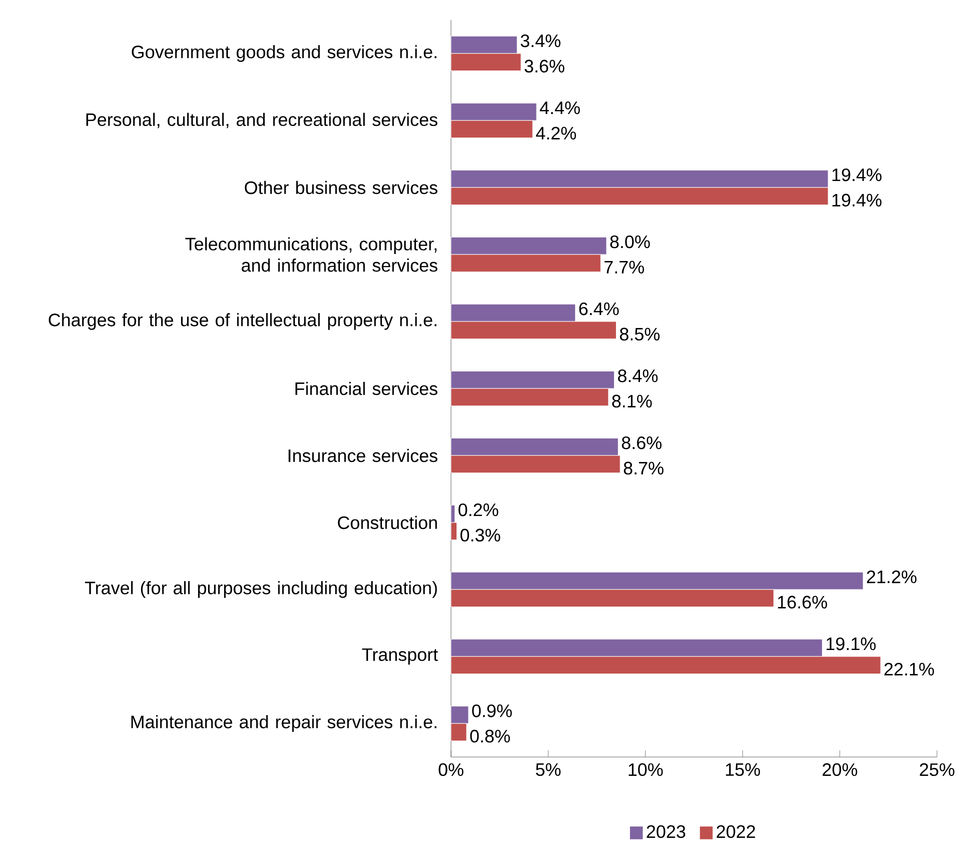 This screenshot has width=959, height=847. I want to click on x-tick-label: 25%, so click(937, 769).